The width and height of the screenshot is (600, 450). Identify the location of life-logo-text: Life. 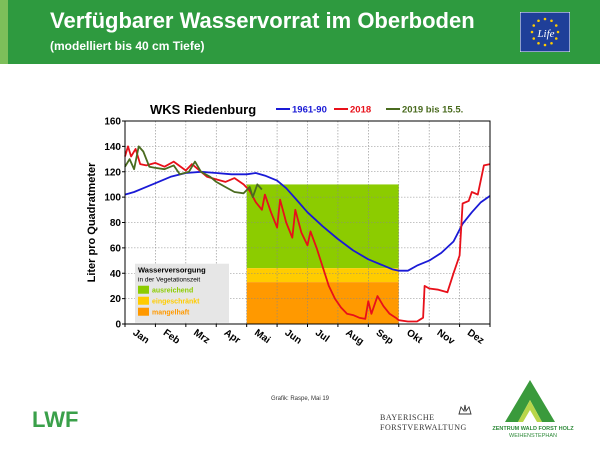
(545, 34).